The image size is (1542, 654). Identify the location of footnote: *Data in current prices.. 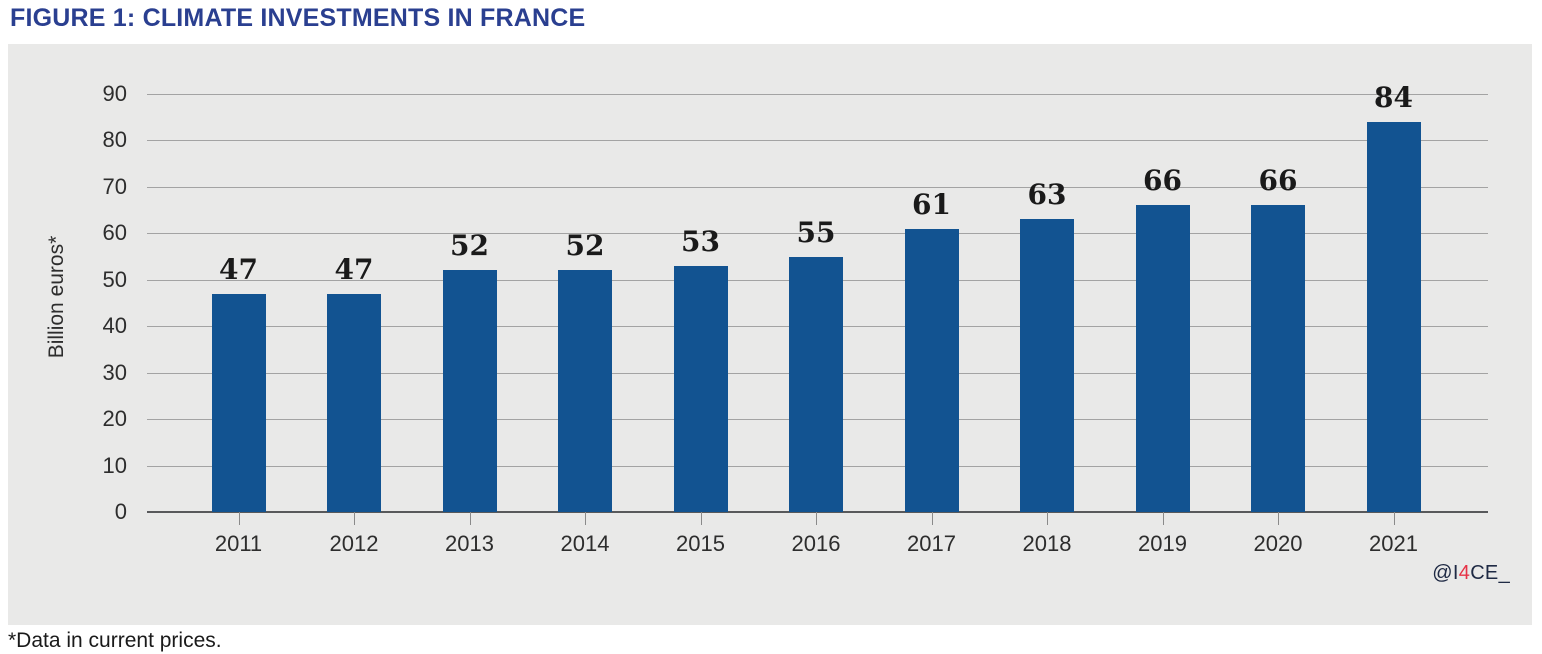
(115, 640).